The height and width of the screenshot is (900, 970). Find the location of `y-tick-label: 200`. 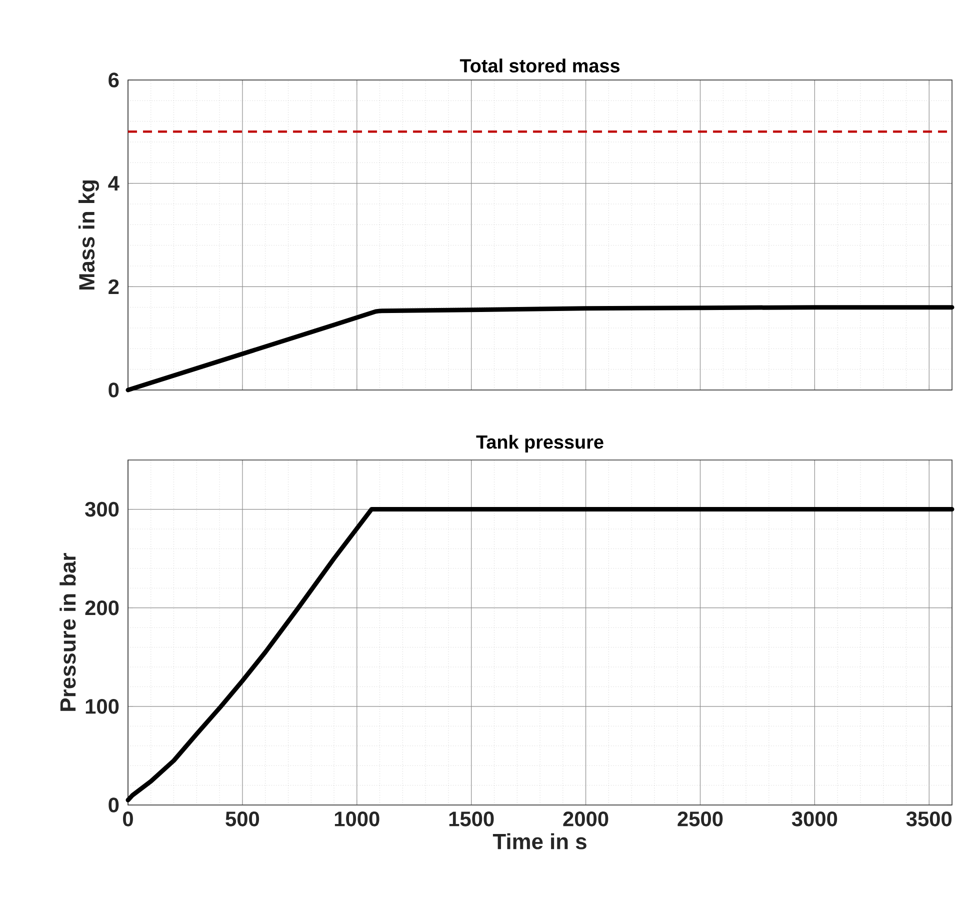

y-tick-label: 200 is located at coordinates (102, 608).